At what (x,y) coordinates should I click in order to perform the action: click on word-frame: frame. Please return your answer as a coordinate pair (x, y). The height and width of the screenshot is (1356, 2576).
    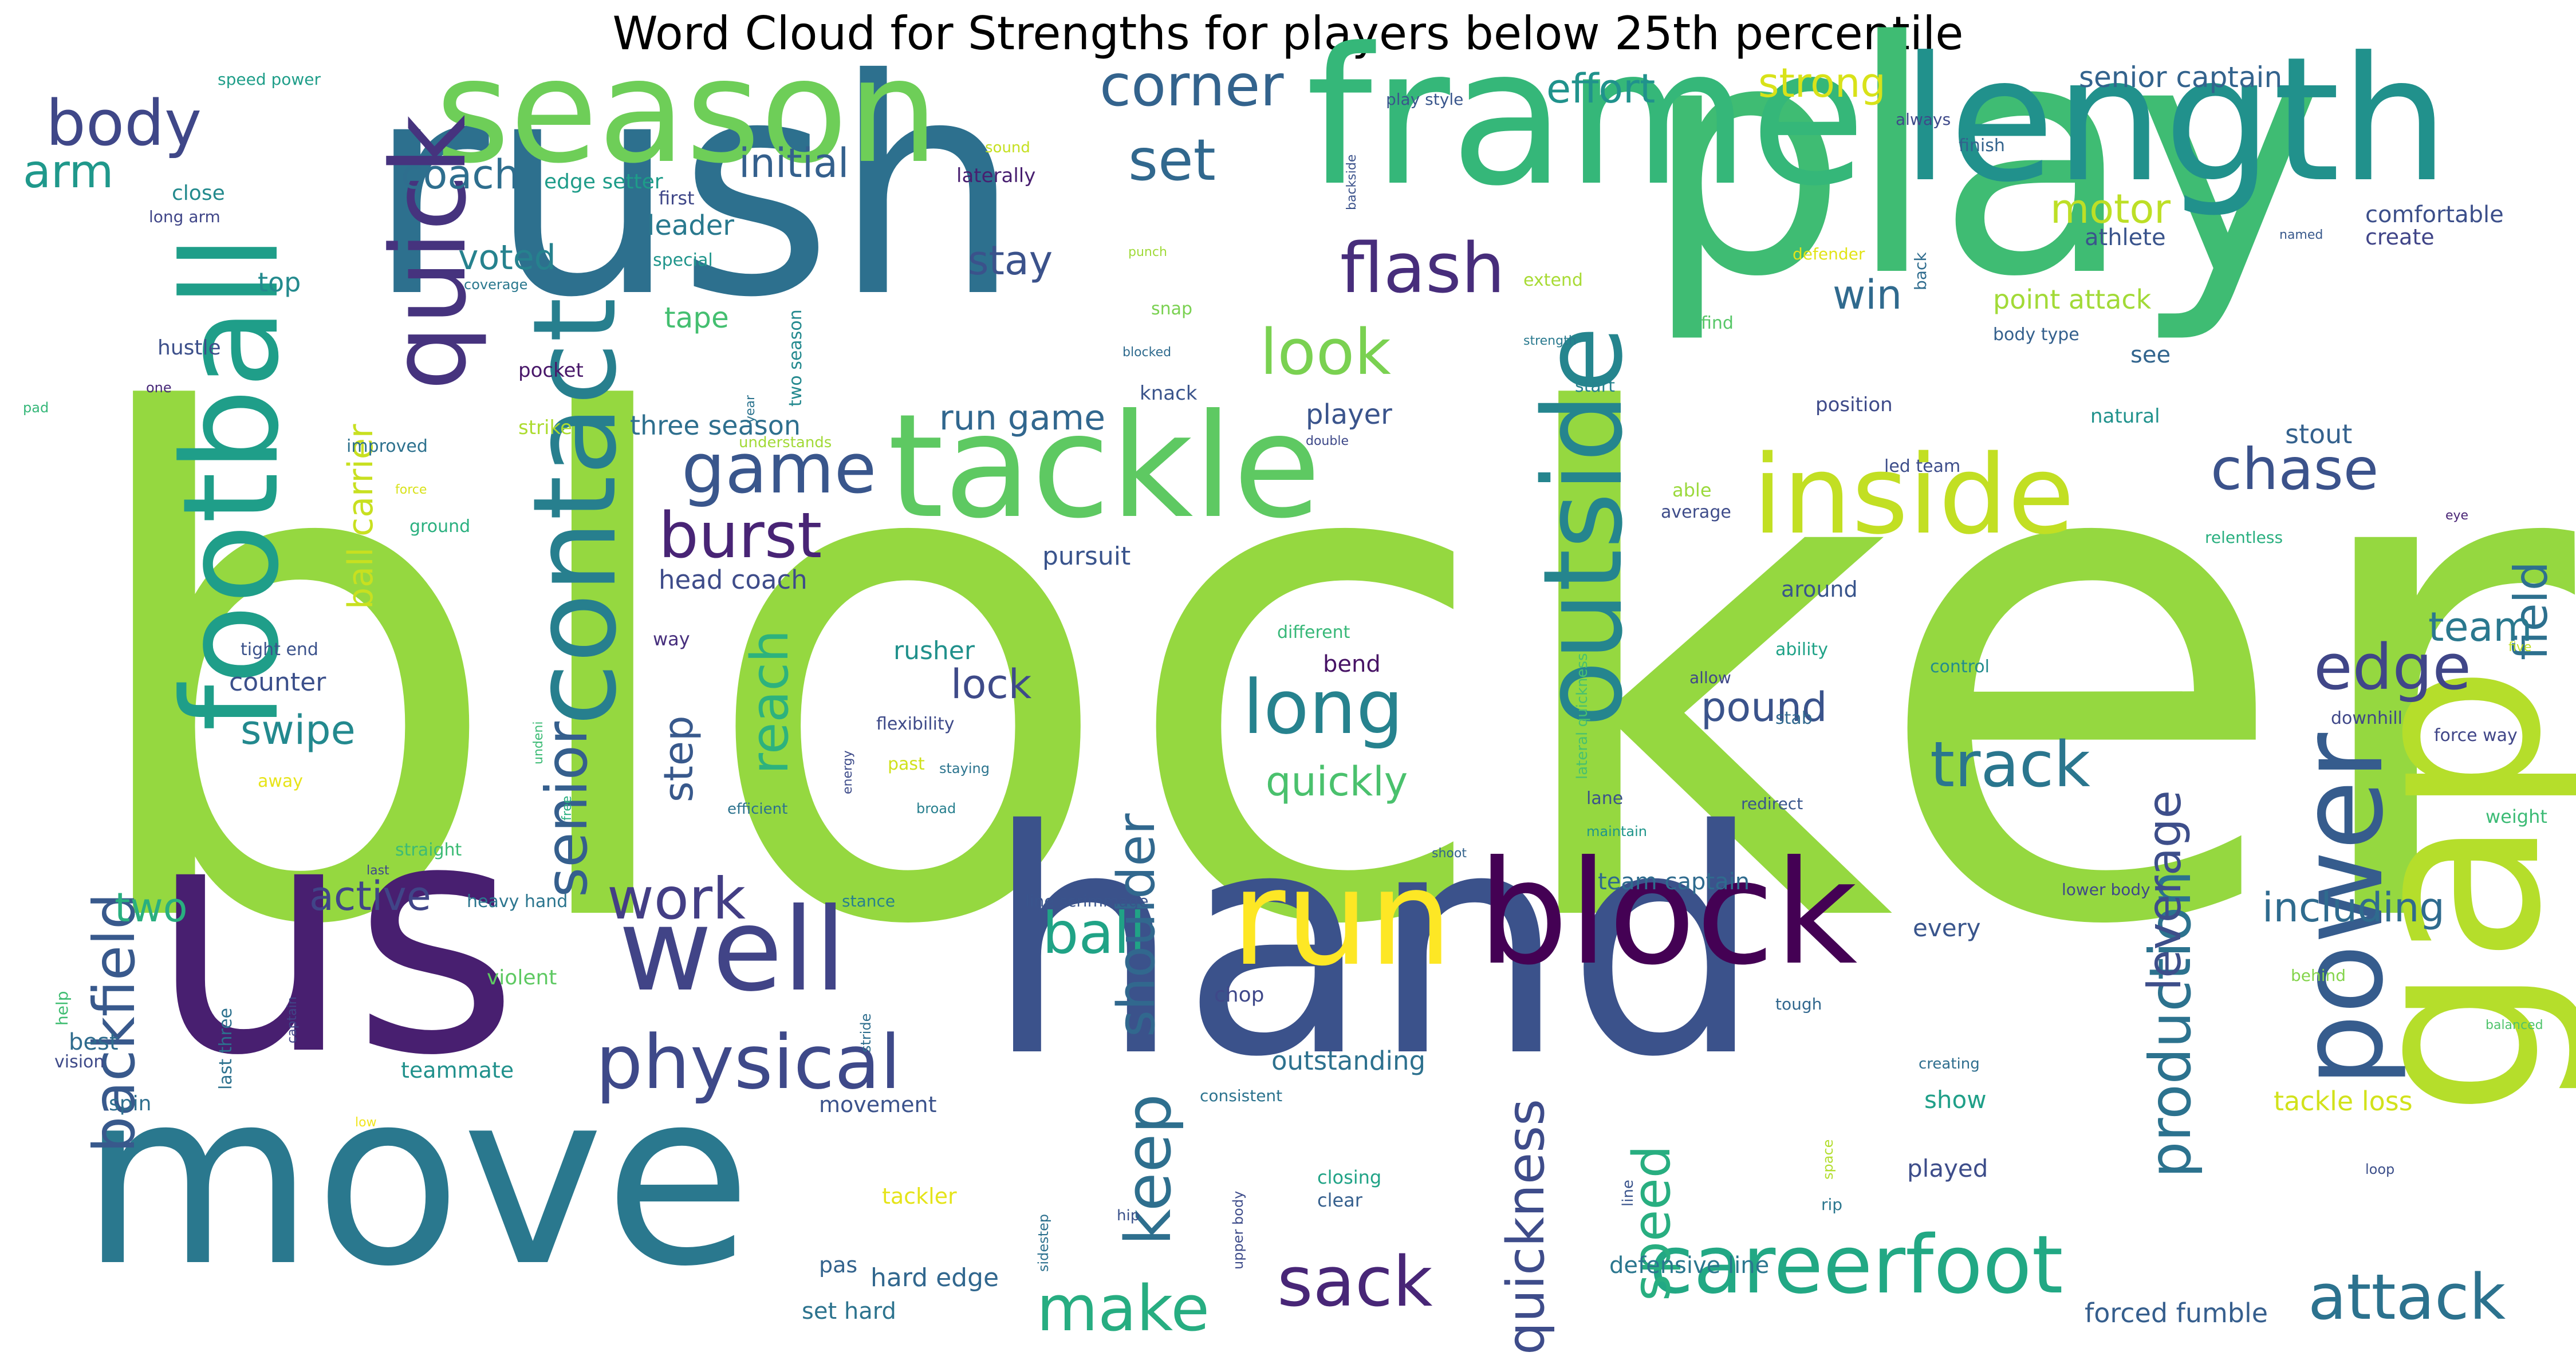
    Looking at the image, I should click on (1586, 117).